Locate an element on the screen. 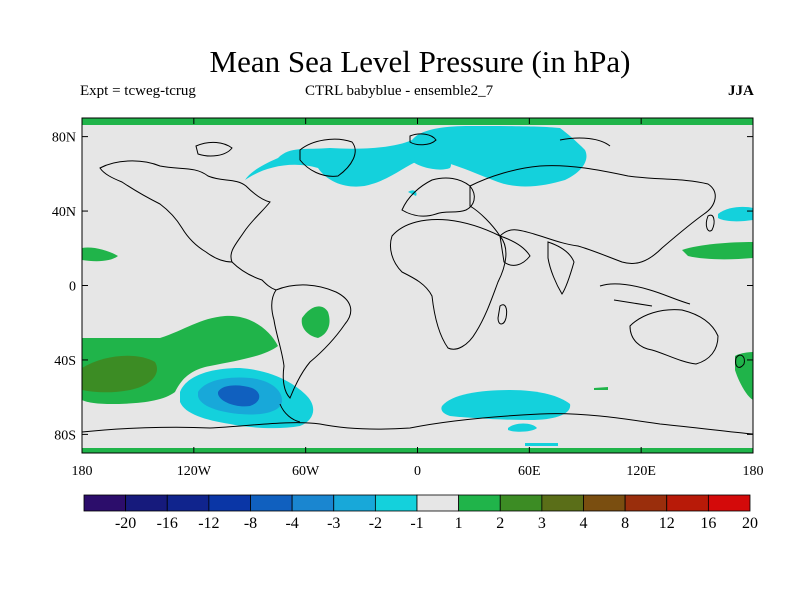  x-tick-label: 60E is located at coordinates (529, 471).